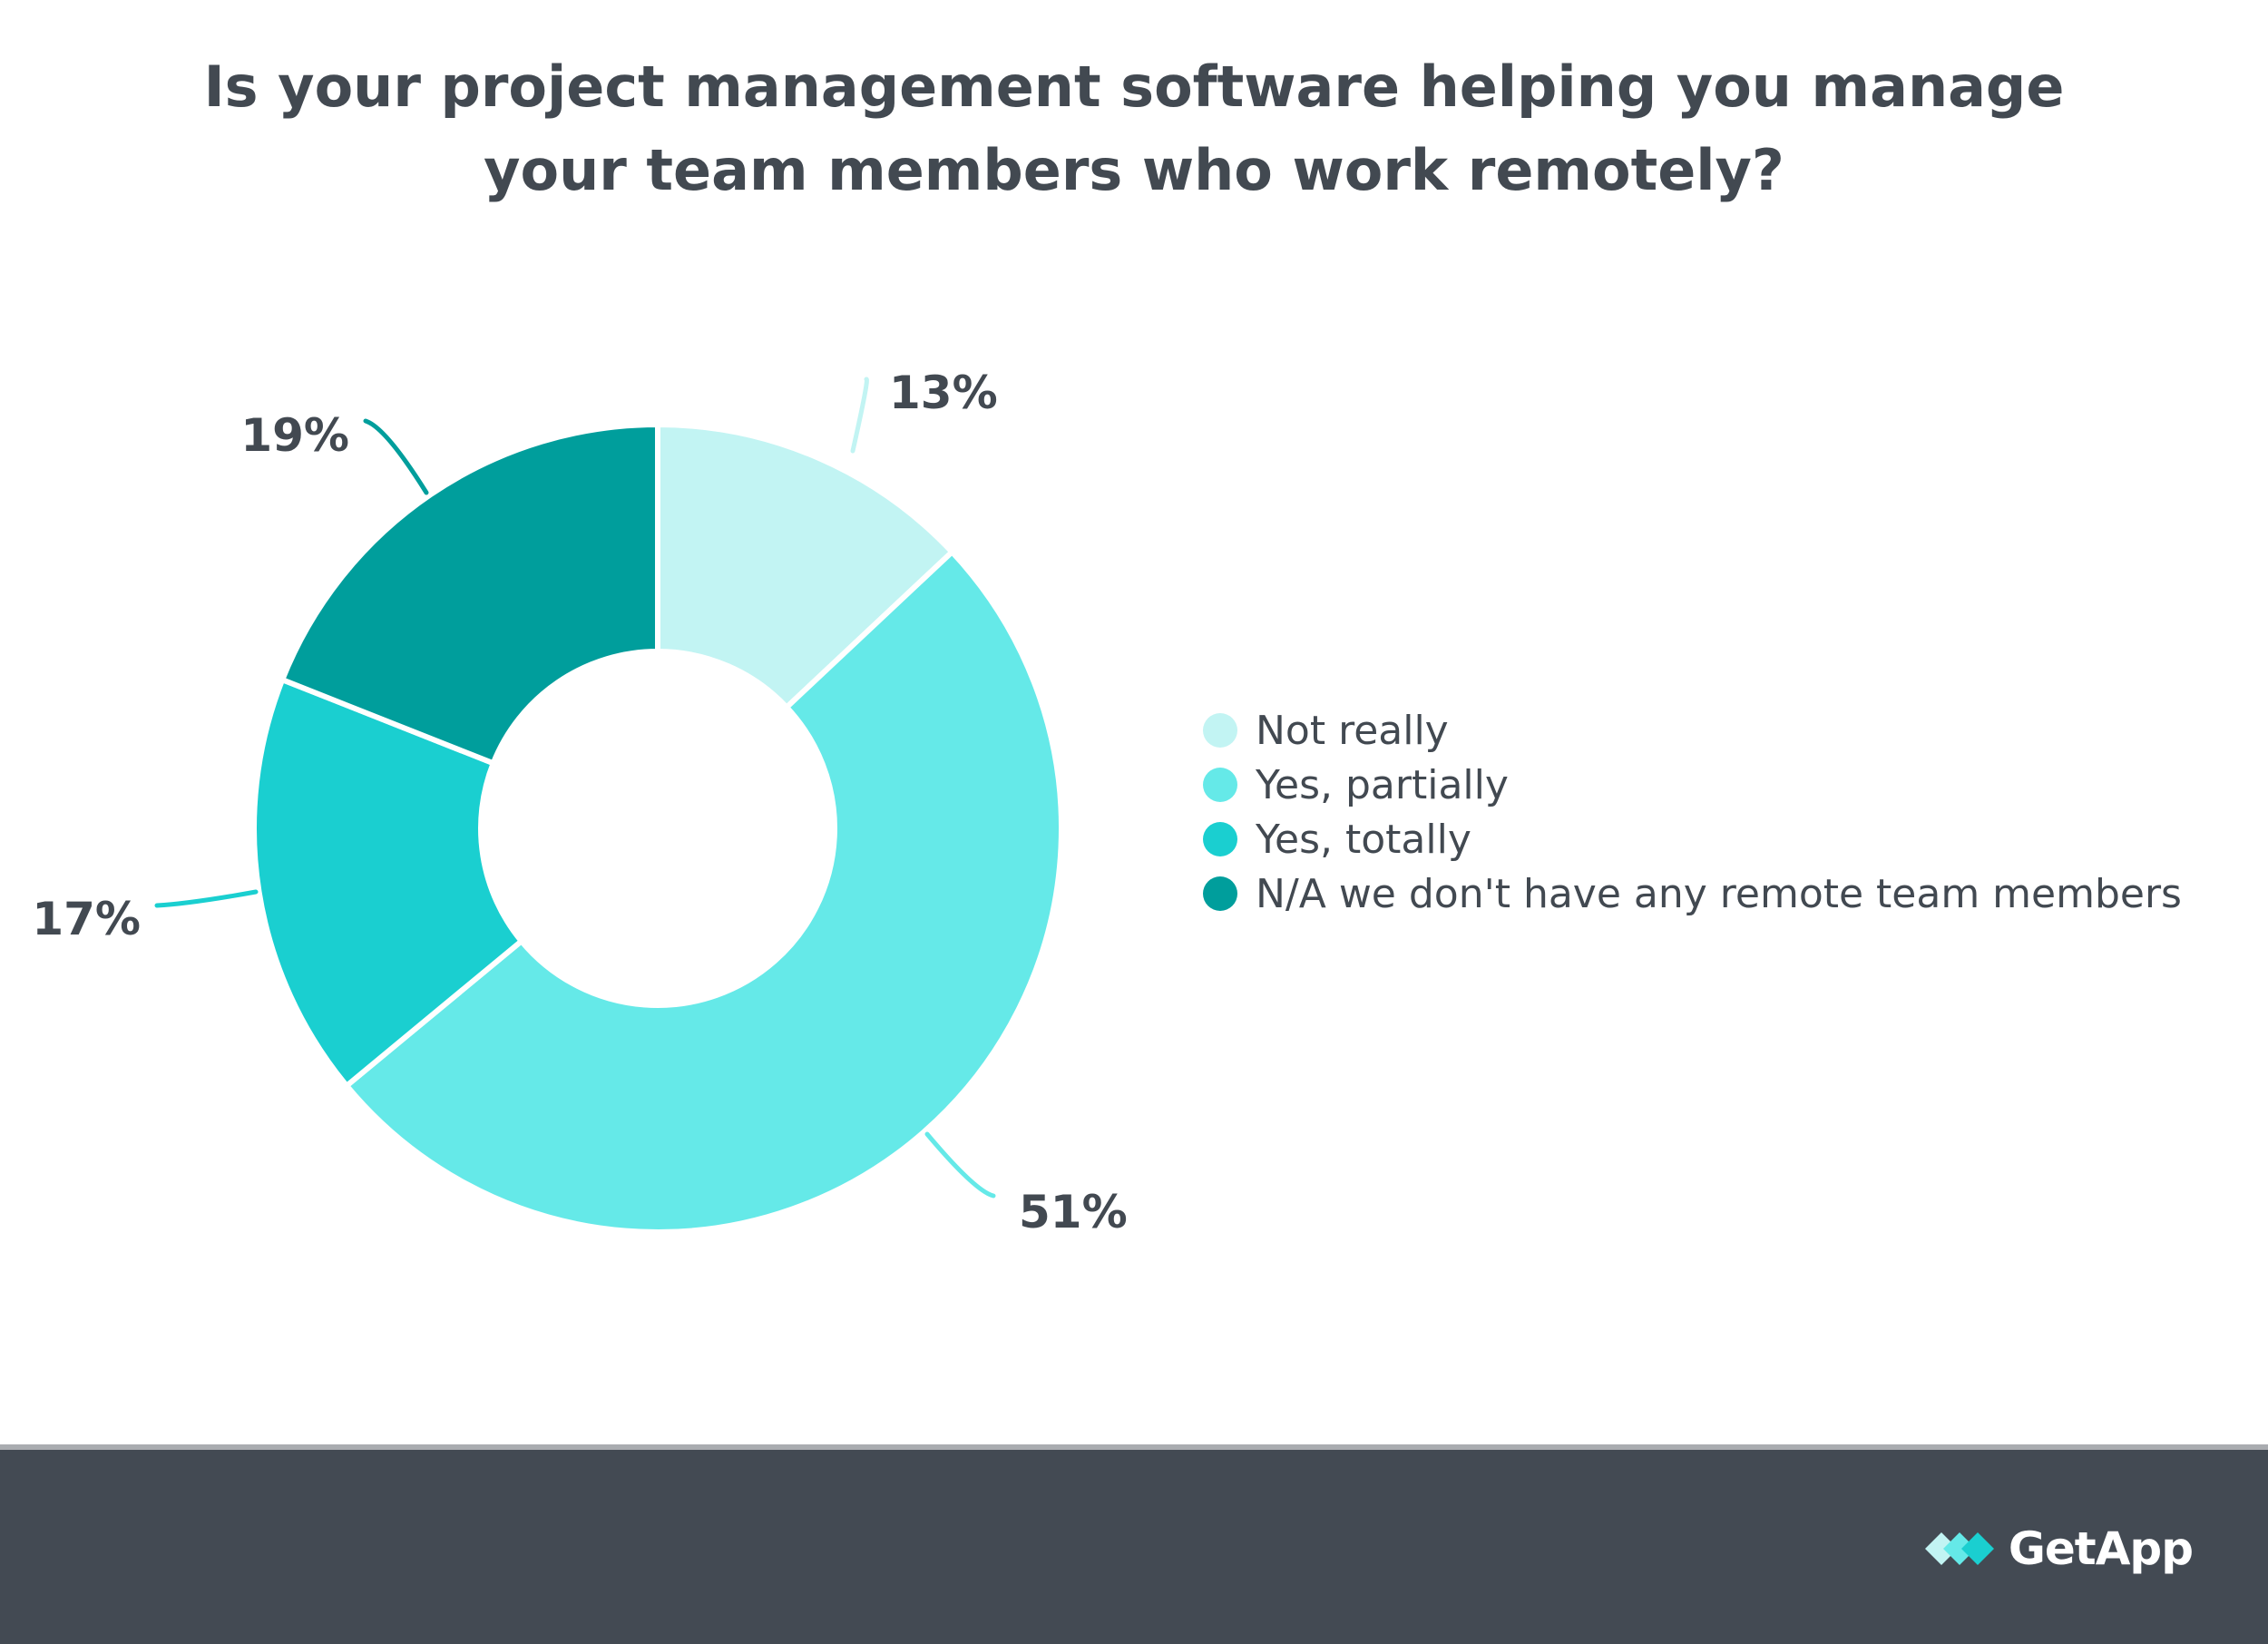 The image size is (2268, 1644). Describe the element at coordinates (87, 919) in the screenshot. I see `slice-value-label: 17%` at that location.